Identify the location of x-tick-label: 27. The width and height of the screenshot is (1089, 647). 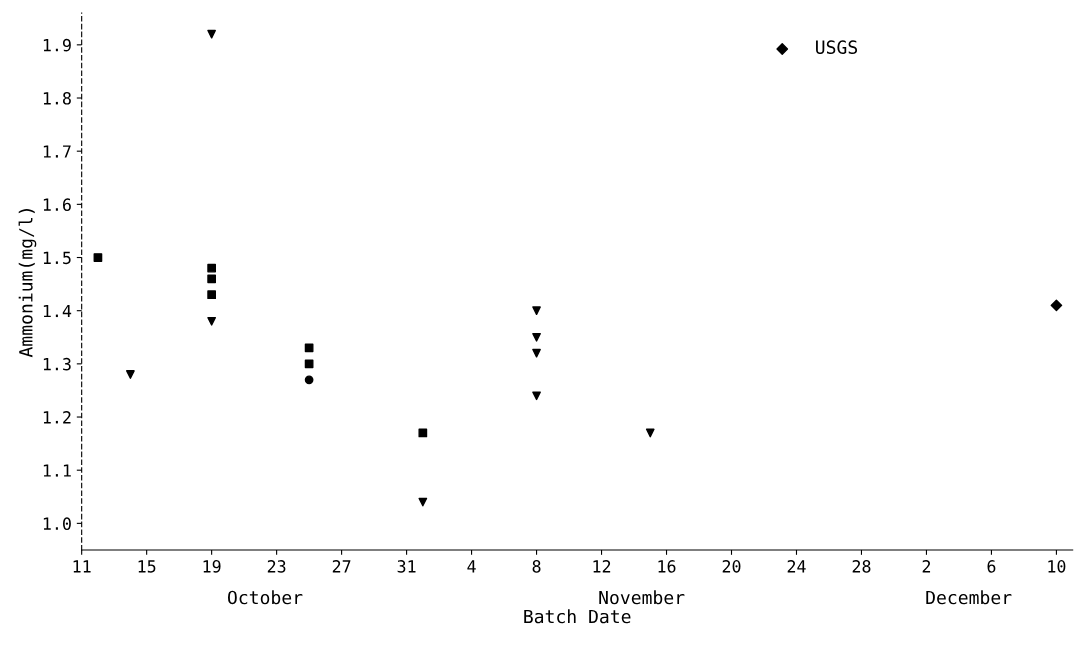
(341, 566).